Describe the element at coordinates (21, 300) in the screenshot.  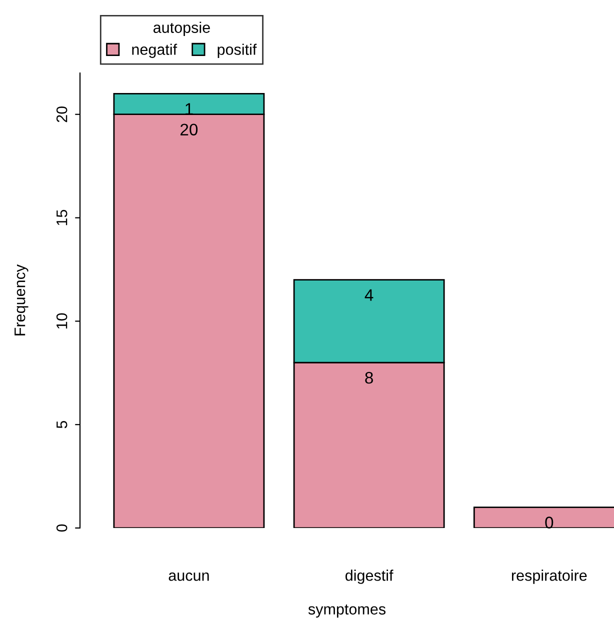
I see `y-axis-title: Frequency` at that location.